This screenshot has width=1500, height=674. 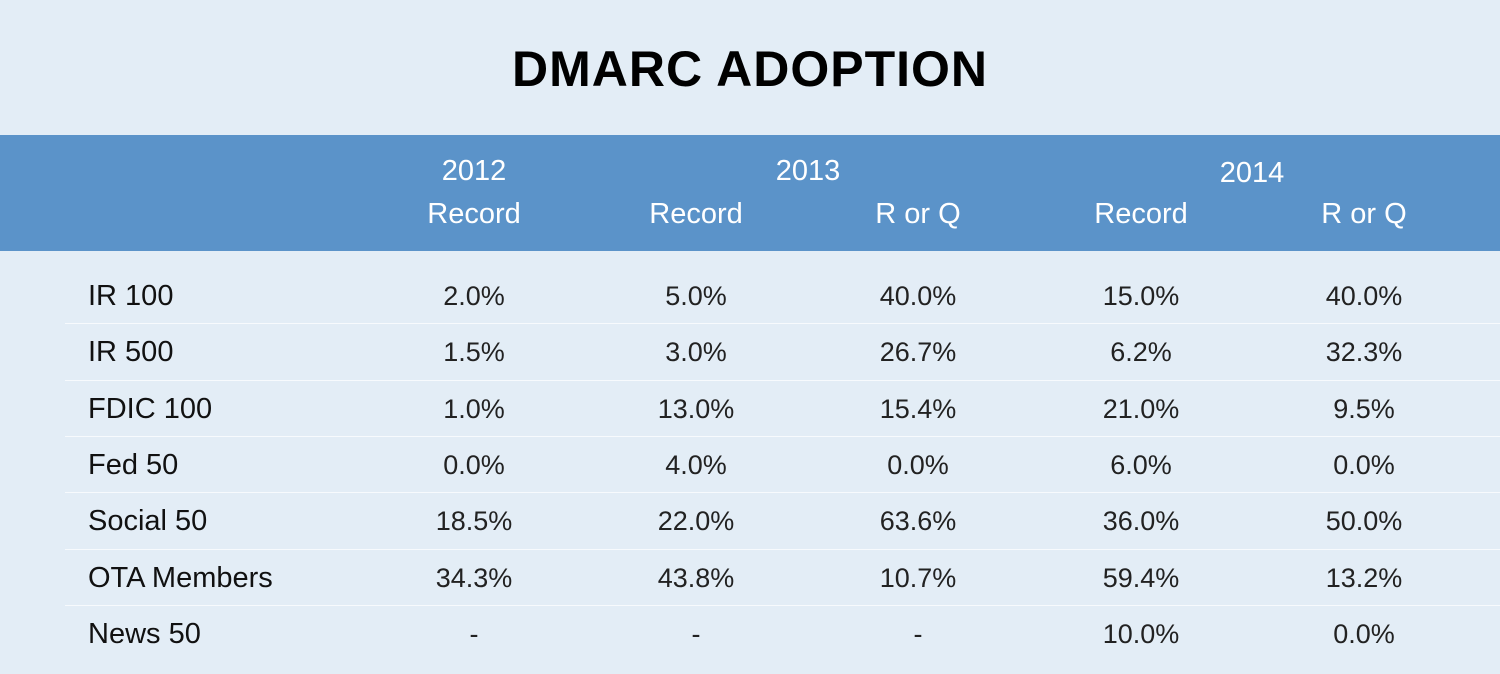 I want to click on row-label: Fed 50, so click(x=133, y=464).